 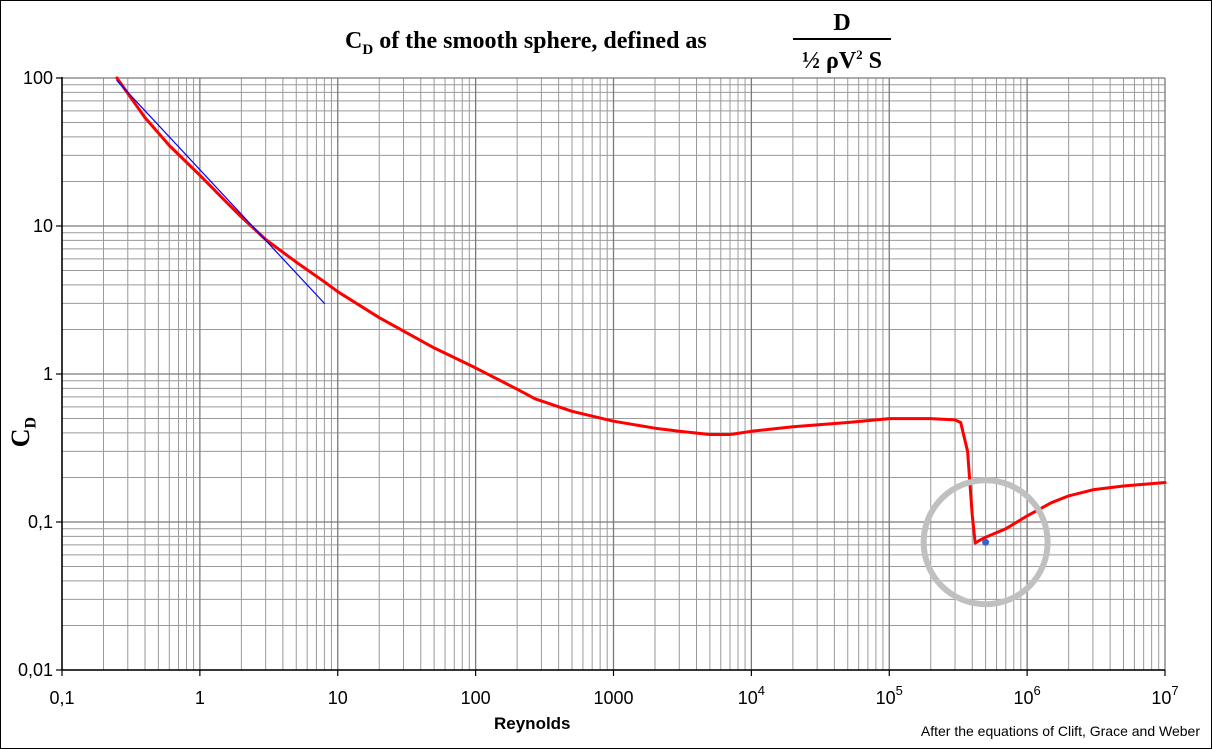 What do you see at coordinates (532, 723) in the screenshot?
I see `x-axis-label: Reynolds` at bounding box center [532, 723].